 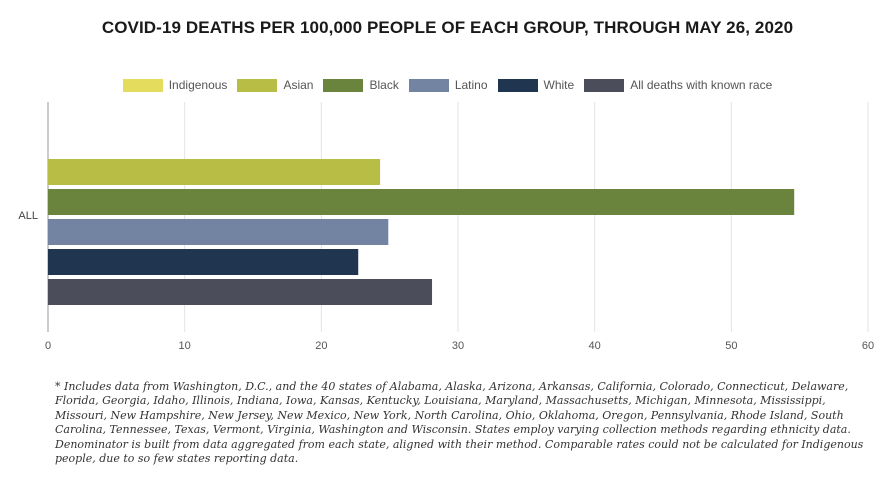 I want to click on legend-item: Asian, so click(x=275, y=85).